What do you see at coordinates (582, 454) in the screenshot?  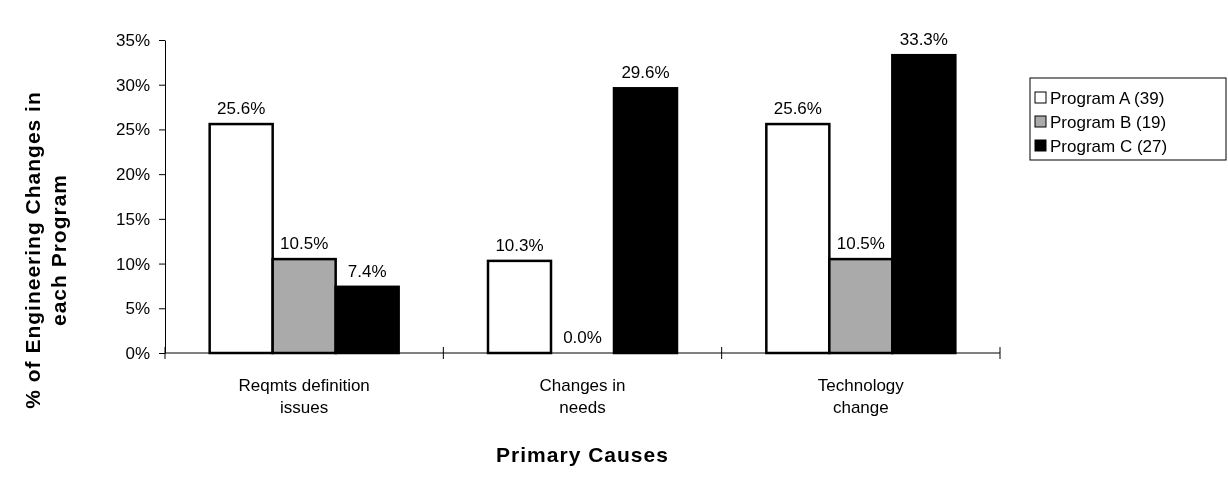 I see `x-axis-title: Primary Causes` at bounding box center [582, 454].